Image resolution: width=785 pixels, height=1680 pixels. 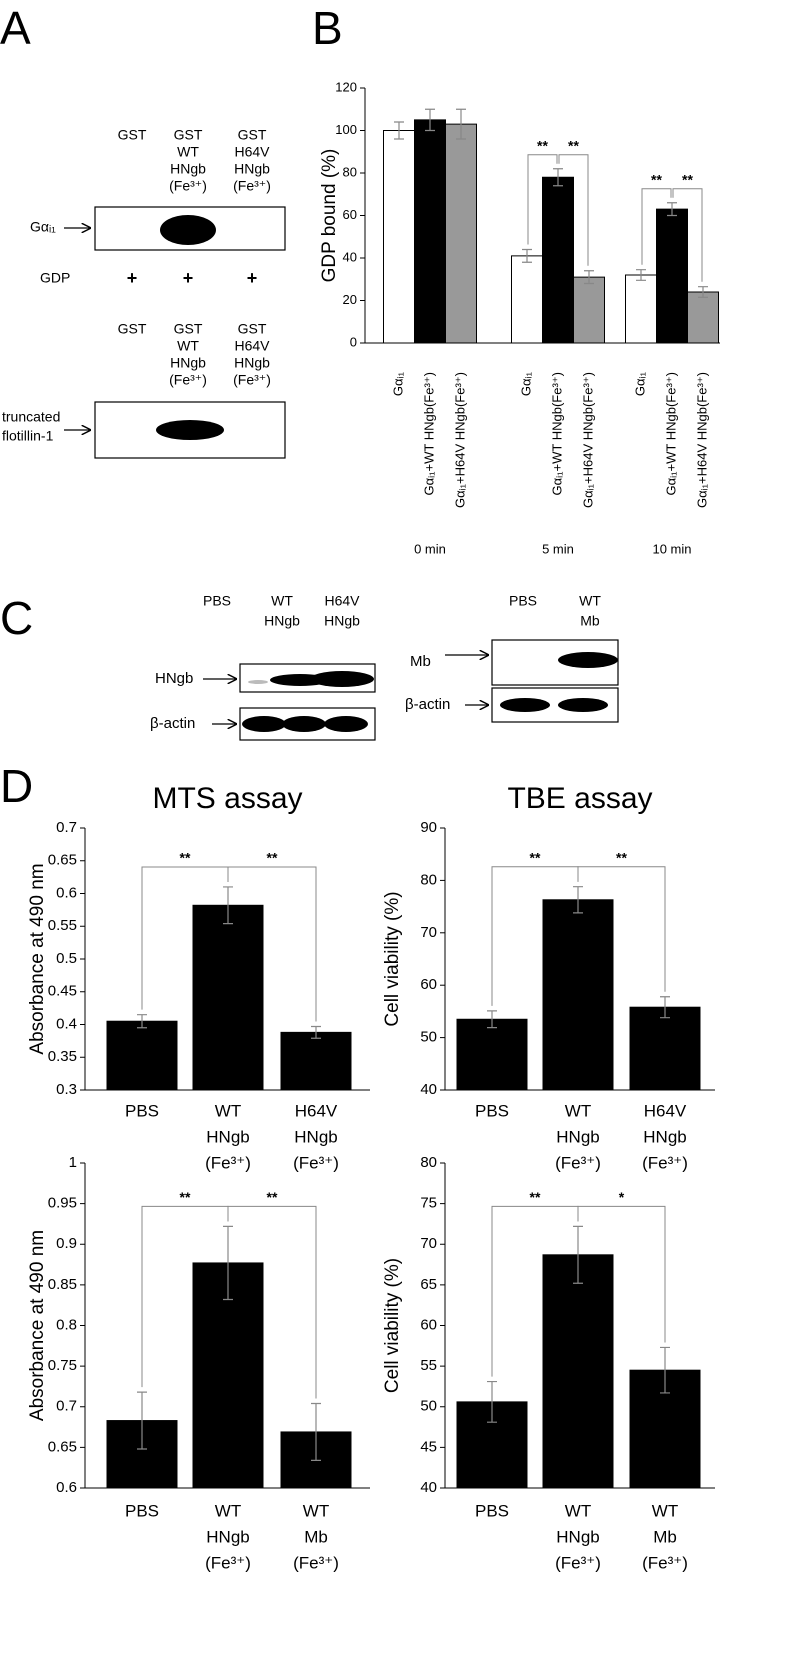 I want to click on y-tick-label: 0.8, so click(x=66, y=1324).